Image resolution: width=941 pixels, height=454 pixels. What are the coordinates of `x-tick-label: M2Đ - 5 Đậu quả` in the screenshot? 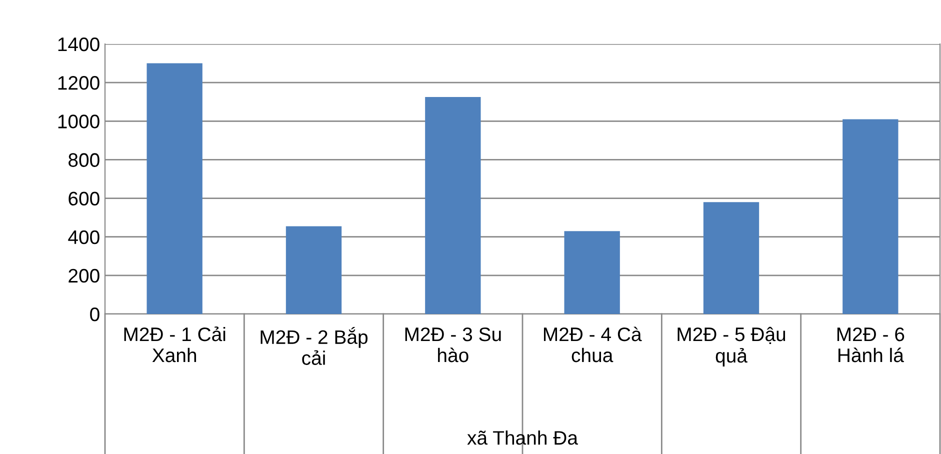 It's located at (732, 346).